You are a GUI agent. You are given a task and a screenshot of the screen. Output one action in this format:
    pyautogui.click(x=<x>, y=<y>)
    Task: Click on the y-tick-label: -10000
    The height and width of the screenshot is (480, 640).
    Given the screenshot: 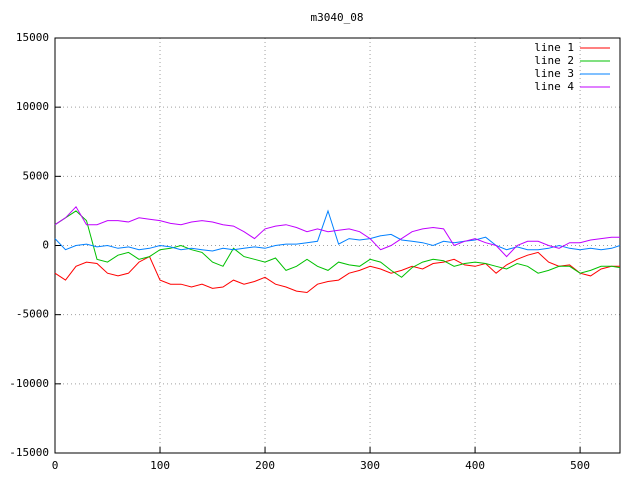 What is the action you would take?
    pyautogui.click(x=29, y=383)
    